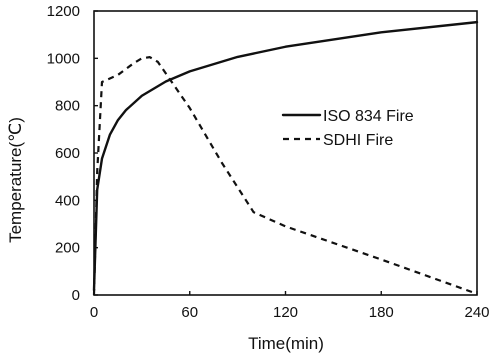  What do you see at coordinates (286, 343) in the screenshot?
I see `x-axis-title: Time(min)` at bounding box center [286, 343].